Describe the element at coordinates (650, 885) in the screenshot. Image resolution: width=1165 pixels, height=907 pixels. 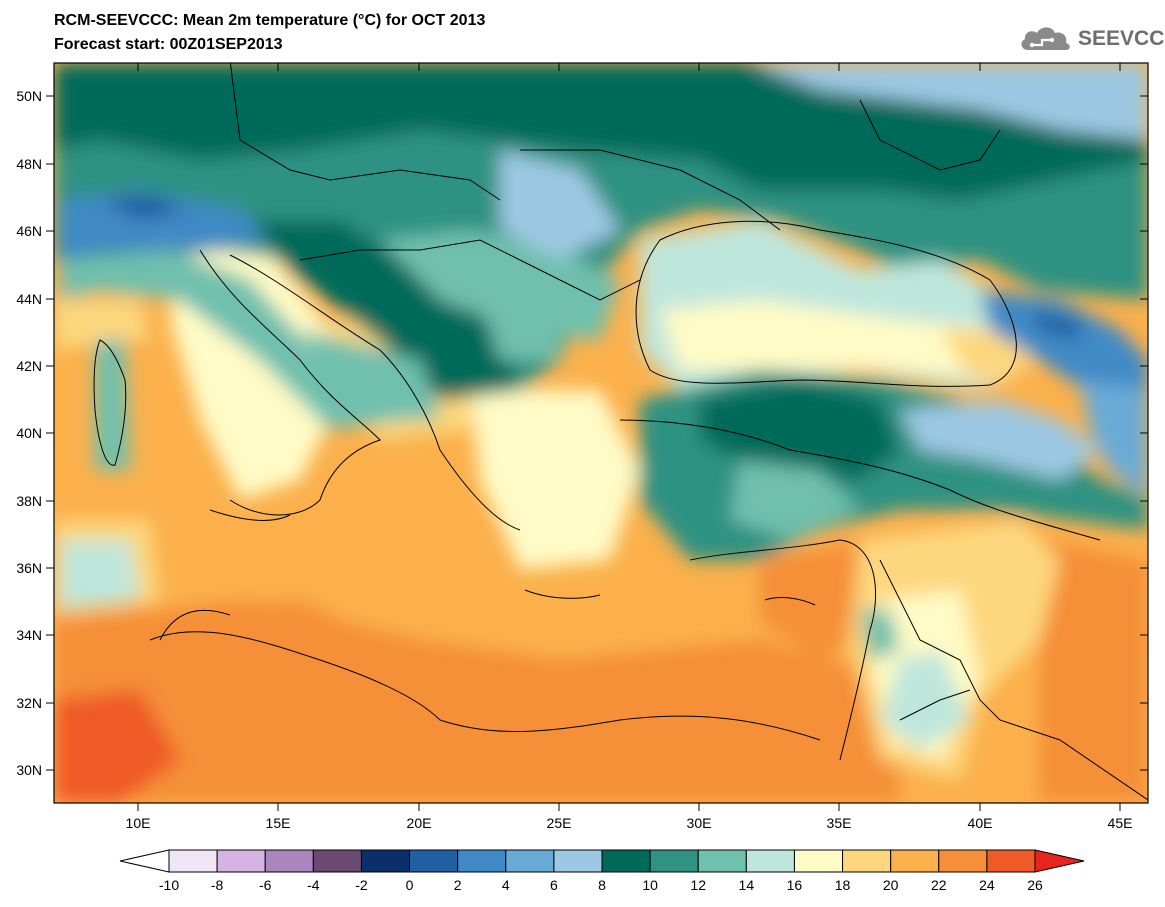
I see `colorbar-label: 10` at that location.